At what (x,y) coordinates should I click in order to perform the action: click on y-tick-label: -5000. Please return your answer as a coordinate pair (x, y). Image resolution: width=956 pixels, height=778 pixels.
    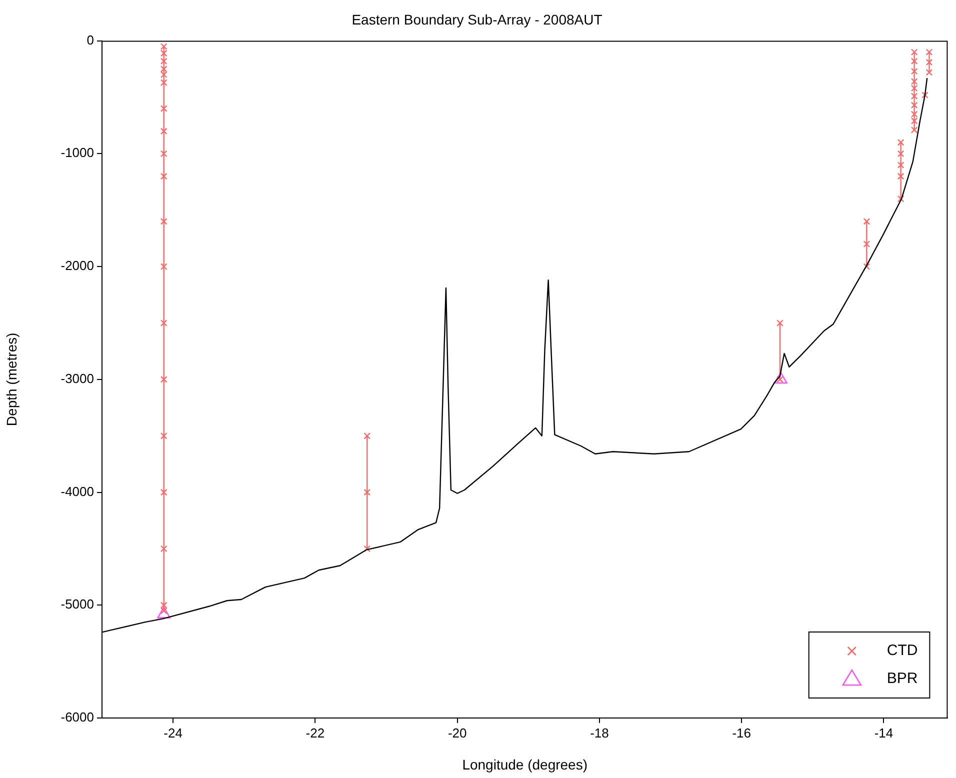
    Looking at the image, I should click on (77, 604).